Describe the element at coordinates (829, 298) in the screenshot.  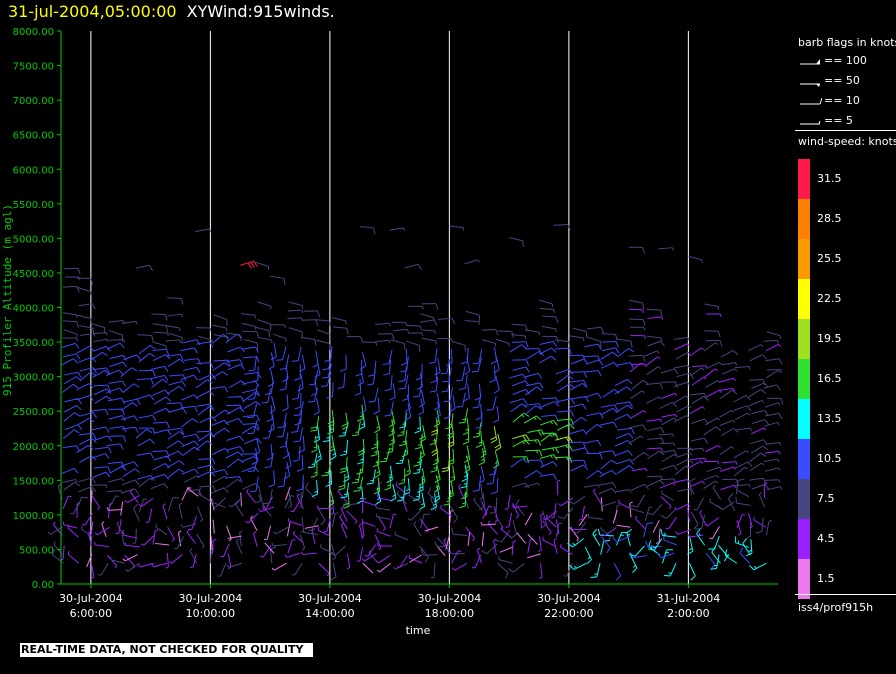
I see `colorbar-label: 22.5` at that location.